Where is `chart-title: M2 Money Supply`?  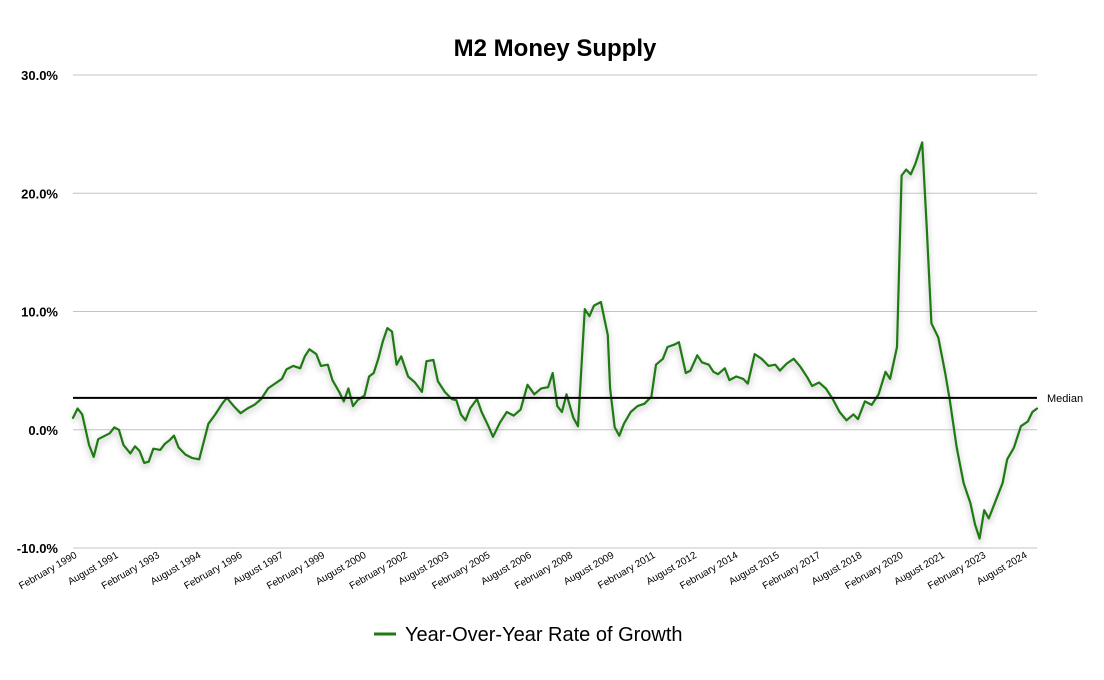 chart-title: M2 Money Supply is located at coordinates (555, 48).